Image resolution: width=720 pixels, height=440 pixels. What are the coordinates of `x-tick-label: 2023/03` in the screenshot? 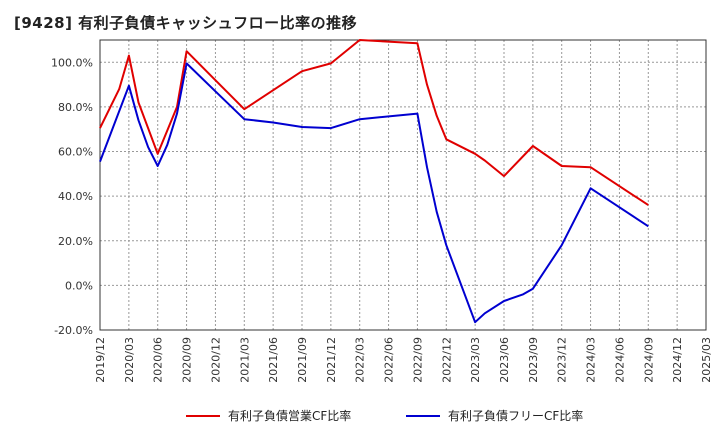 It's located at (475, 360).